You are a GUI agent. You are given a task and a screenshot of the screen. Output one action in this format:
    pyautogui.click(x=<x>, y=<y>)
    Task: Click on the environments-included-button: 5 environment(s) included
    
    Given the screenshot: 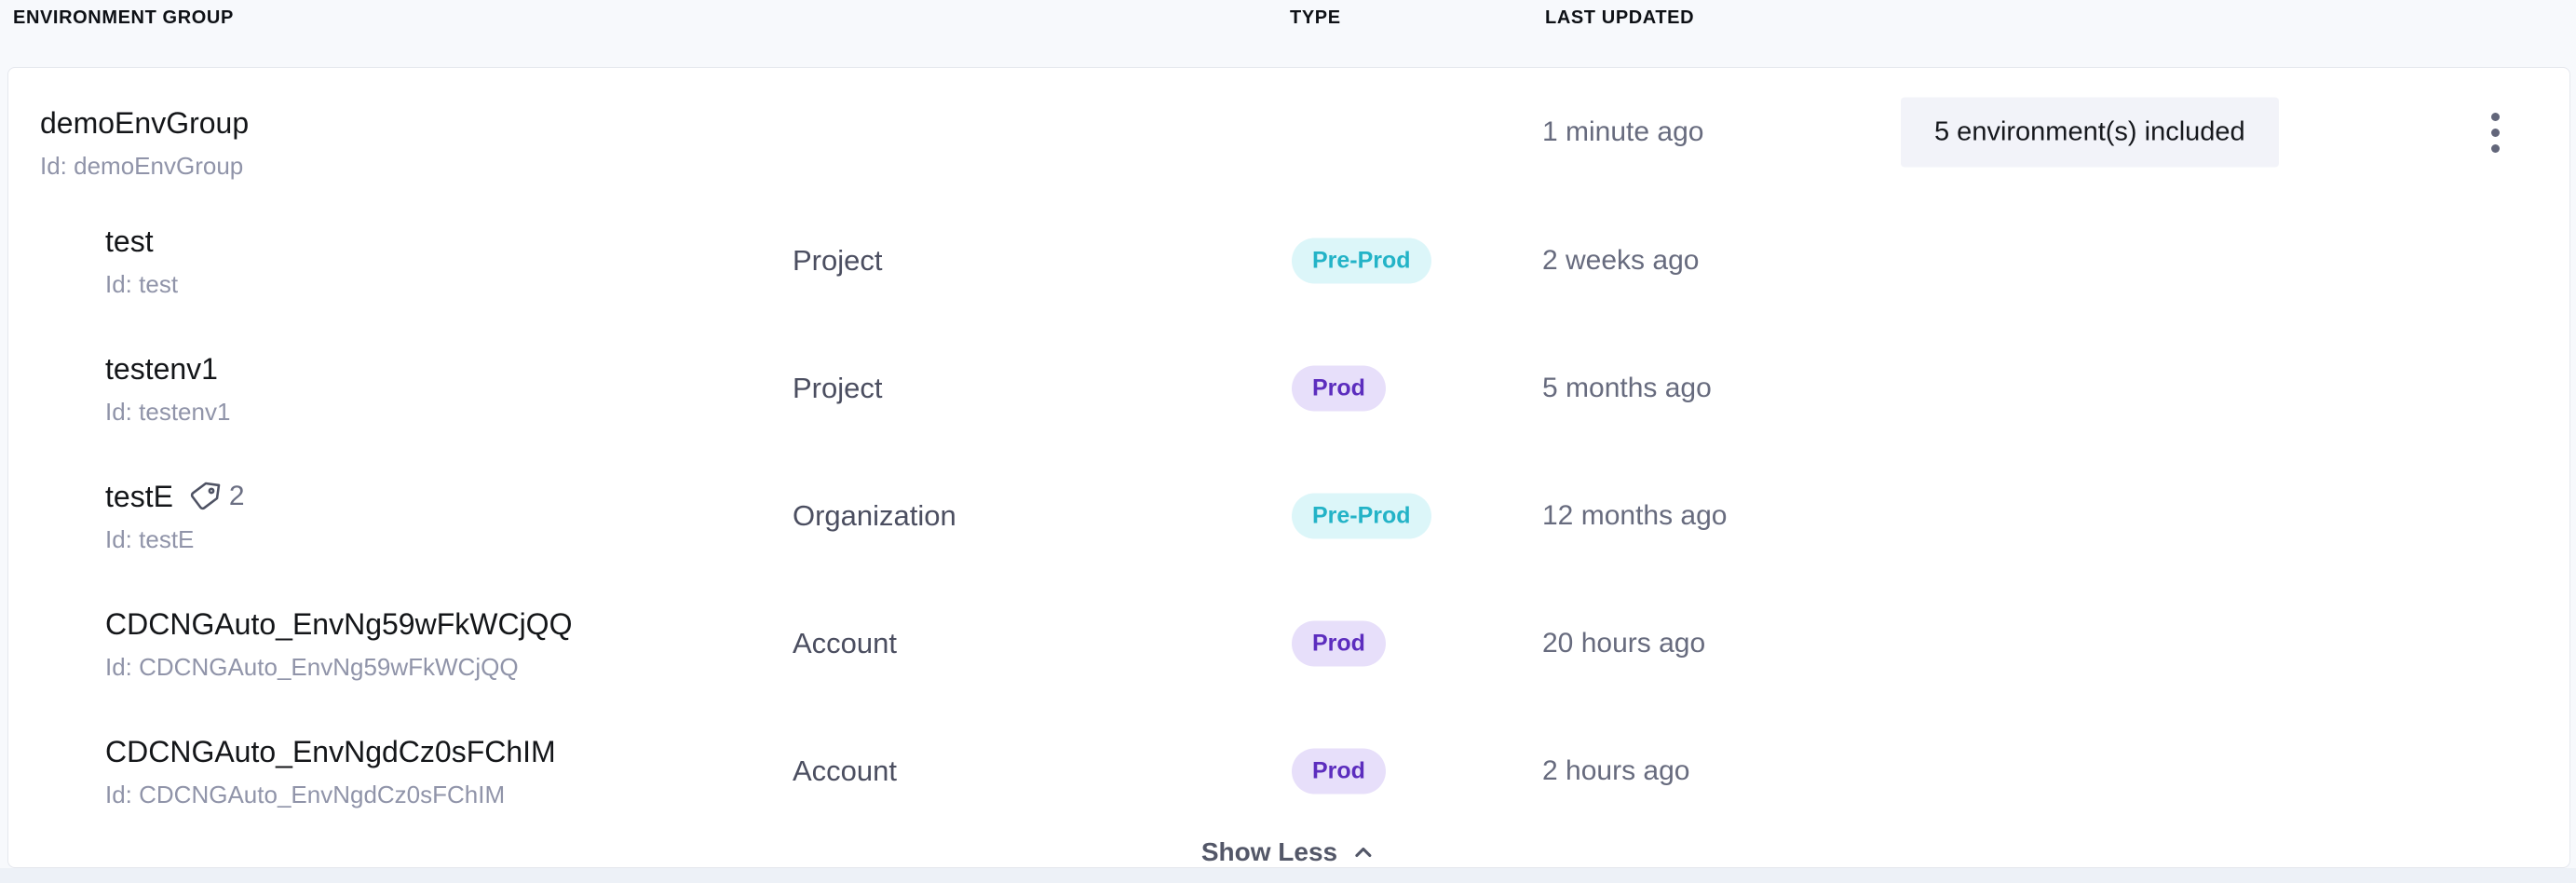 What is the action you would take?
    pyautogui.click(x=2090, y=133)
    